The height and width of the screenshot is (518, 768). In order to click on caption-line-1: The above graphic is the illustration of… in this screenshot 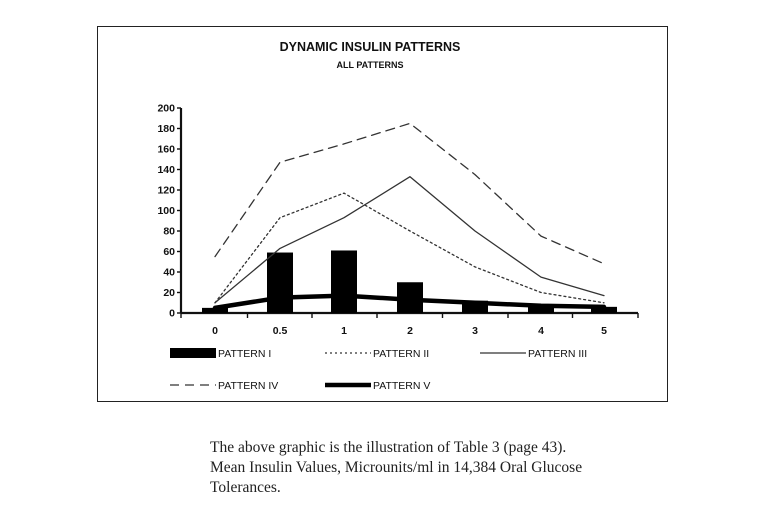, I will do `click(388, 447)`.